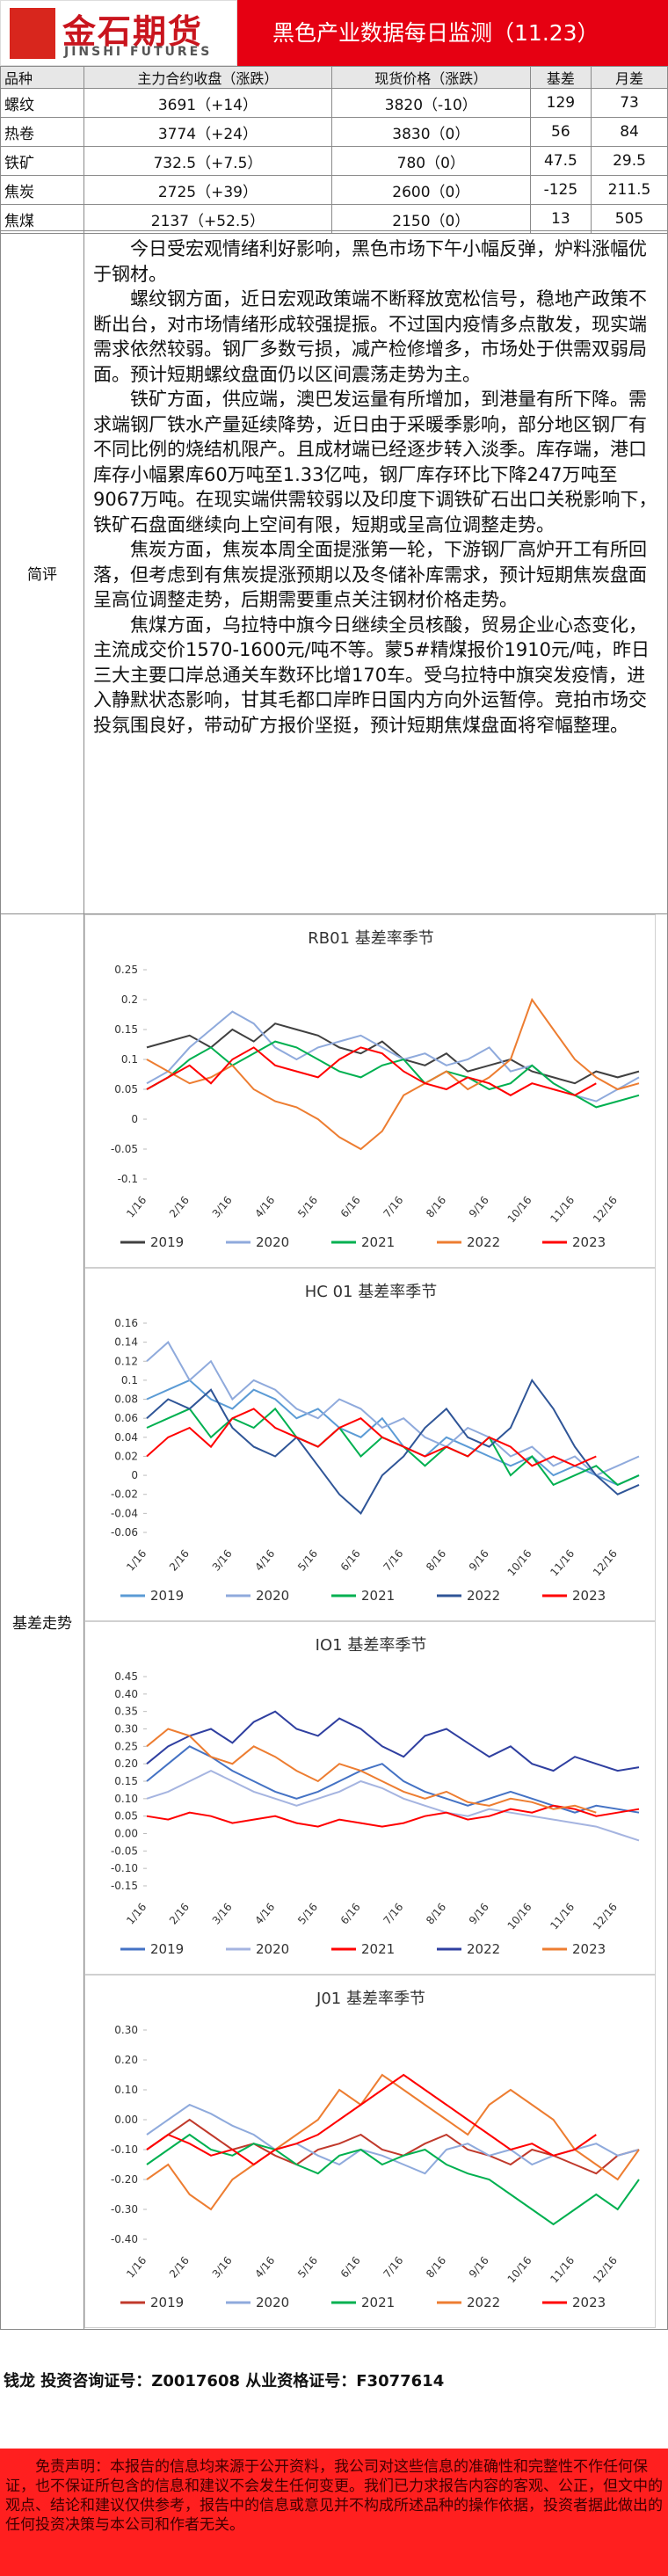 This screenshot has width=668, height=2576. Describe the element at coordinates (589, 1596) in the screenshot. I see `legend-label: 2023` at that location.